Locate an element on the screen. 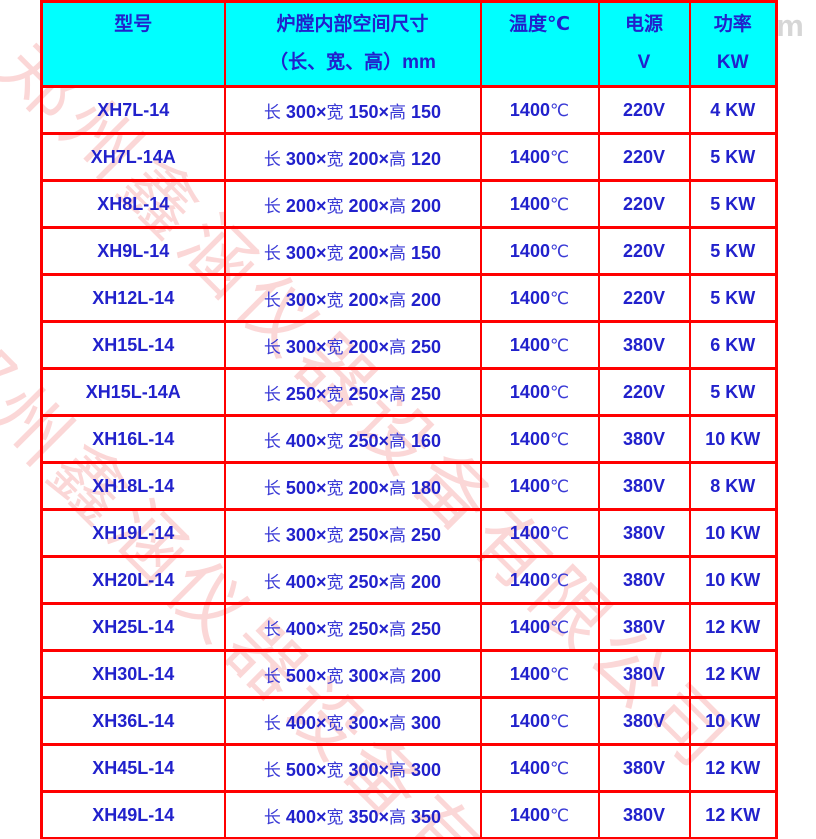 The image size is (816, 839). dimensions-cell: 长 200×宽 200×高 200 is located at coordinates (352, 204).